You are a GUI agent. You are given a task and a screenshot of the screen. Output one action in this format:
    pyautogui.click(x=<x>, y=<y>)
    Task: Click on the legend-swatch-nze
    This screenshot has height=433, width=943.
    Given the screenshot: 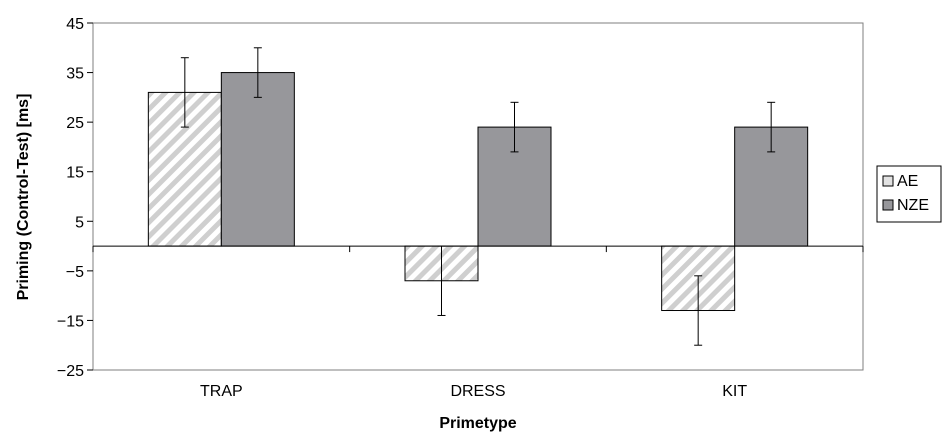 What is the action you would take?
    pyautogui.click(x=888, y=205)
    